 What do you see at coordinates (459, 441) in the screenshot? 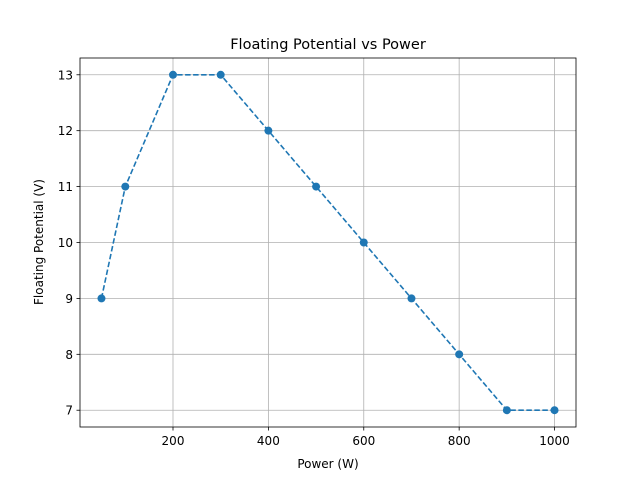
I see `x-tick-label: 800` at bounding box center [459, 441].